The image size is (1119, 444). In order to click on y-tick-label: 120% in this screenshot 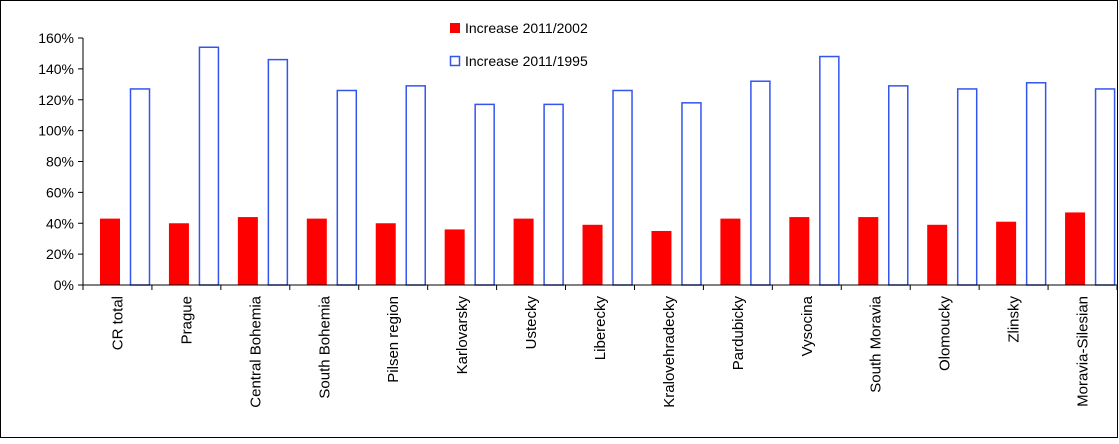, I will do `click(56, 100)`.